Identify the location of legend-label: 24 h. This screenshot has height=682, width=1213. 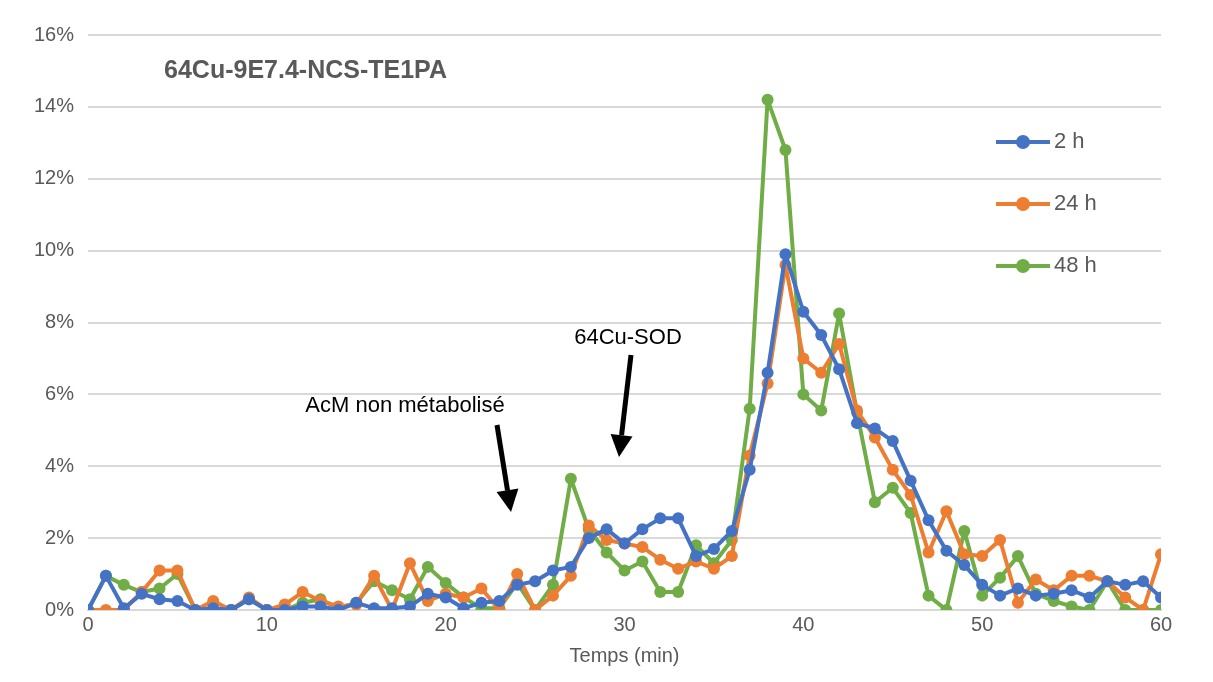
(1075, 203).